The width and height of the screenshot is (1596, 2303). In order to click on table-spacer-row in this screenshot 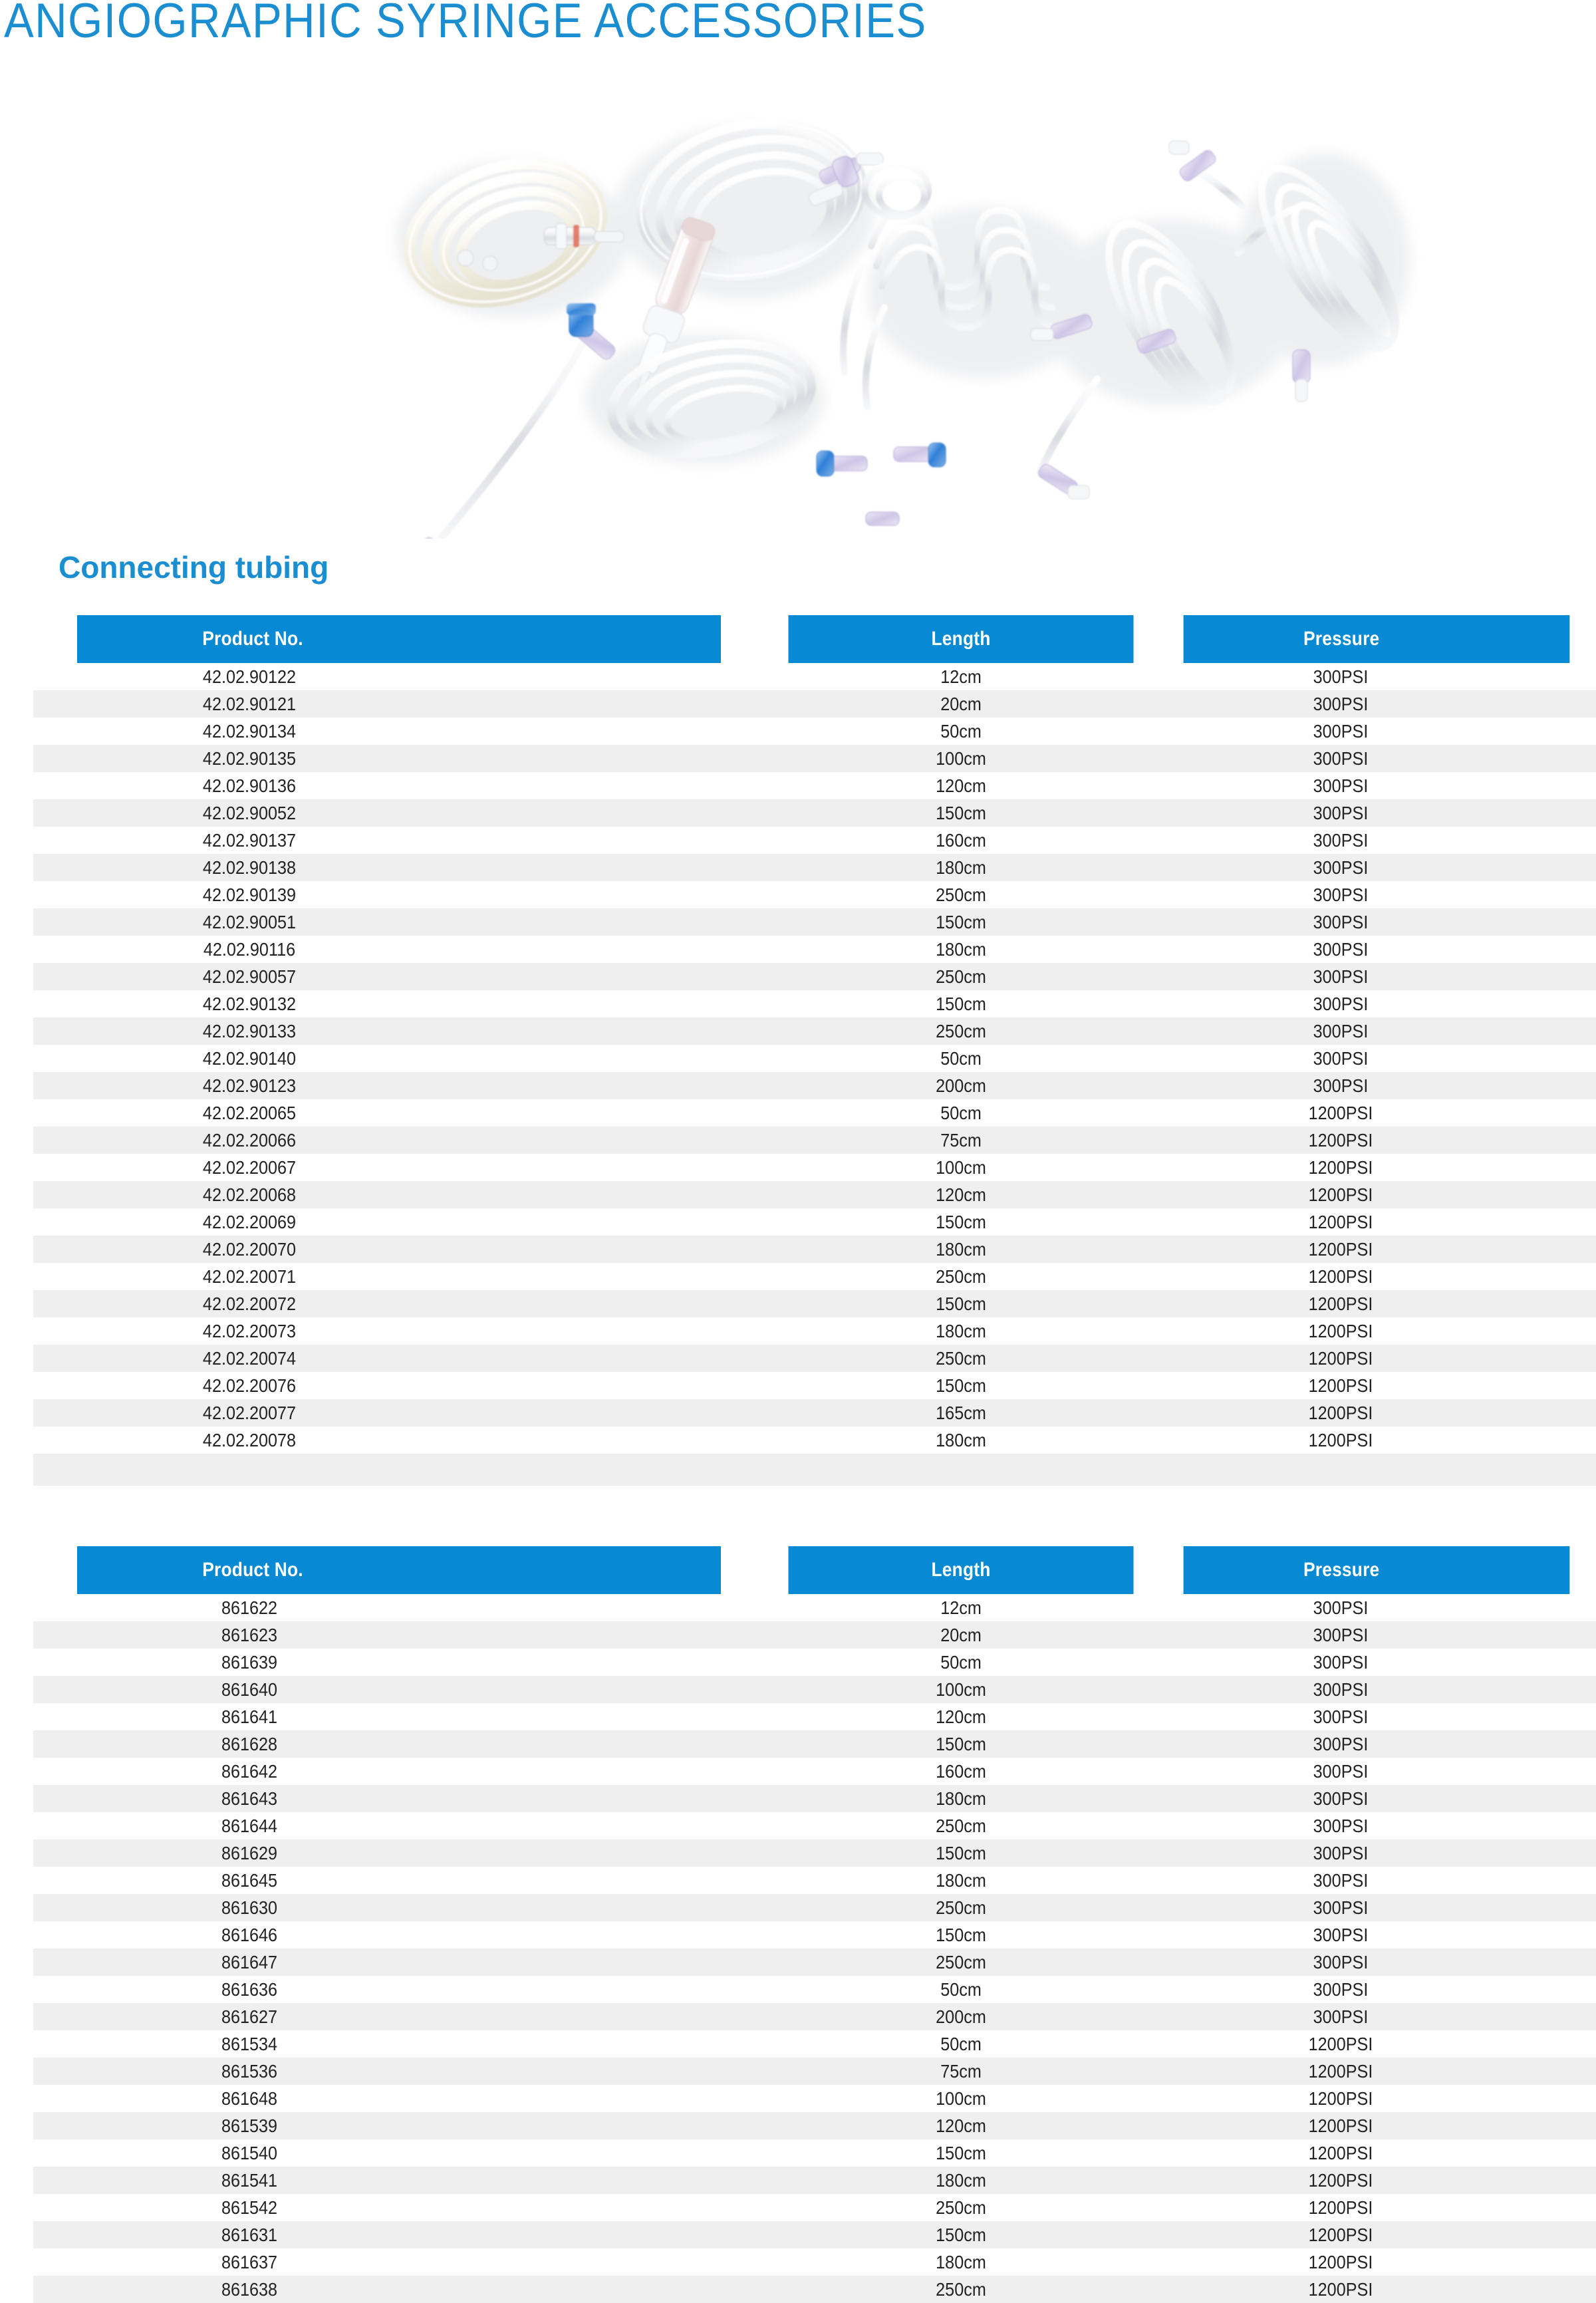, I will do `click(814, 1470)`.